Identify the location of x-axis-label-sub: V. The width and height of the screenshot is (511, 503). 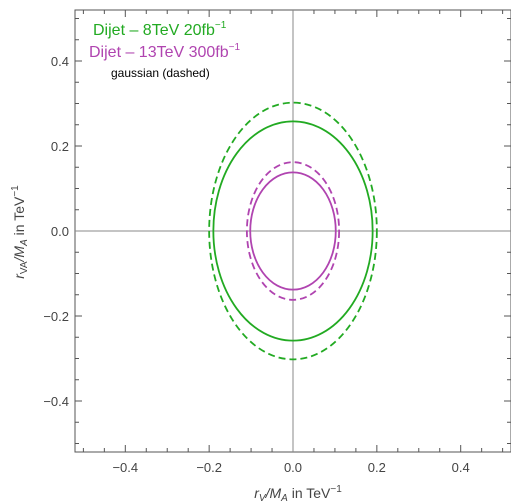
(263, 498).